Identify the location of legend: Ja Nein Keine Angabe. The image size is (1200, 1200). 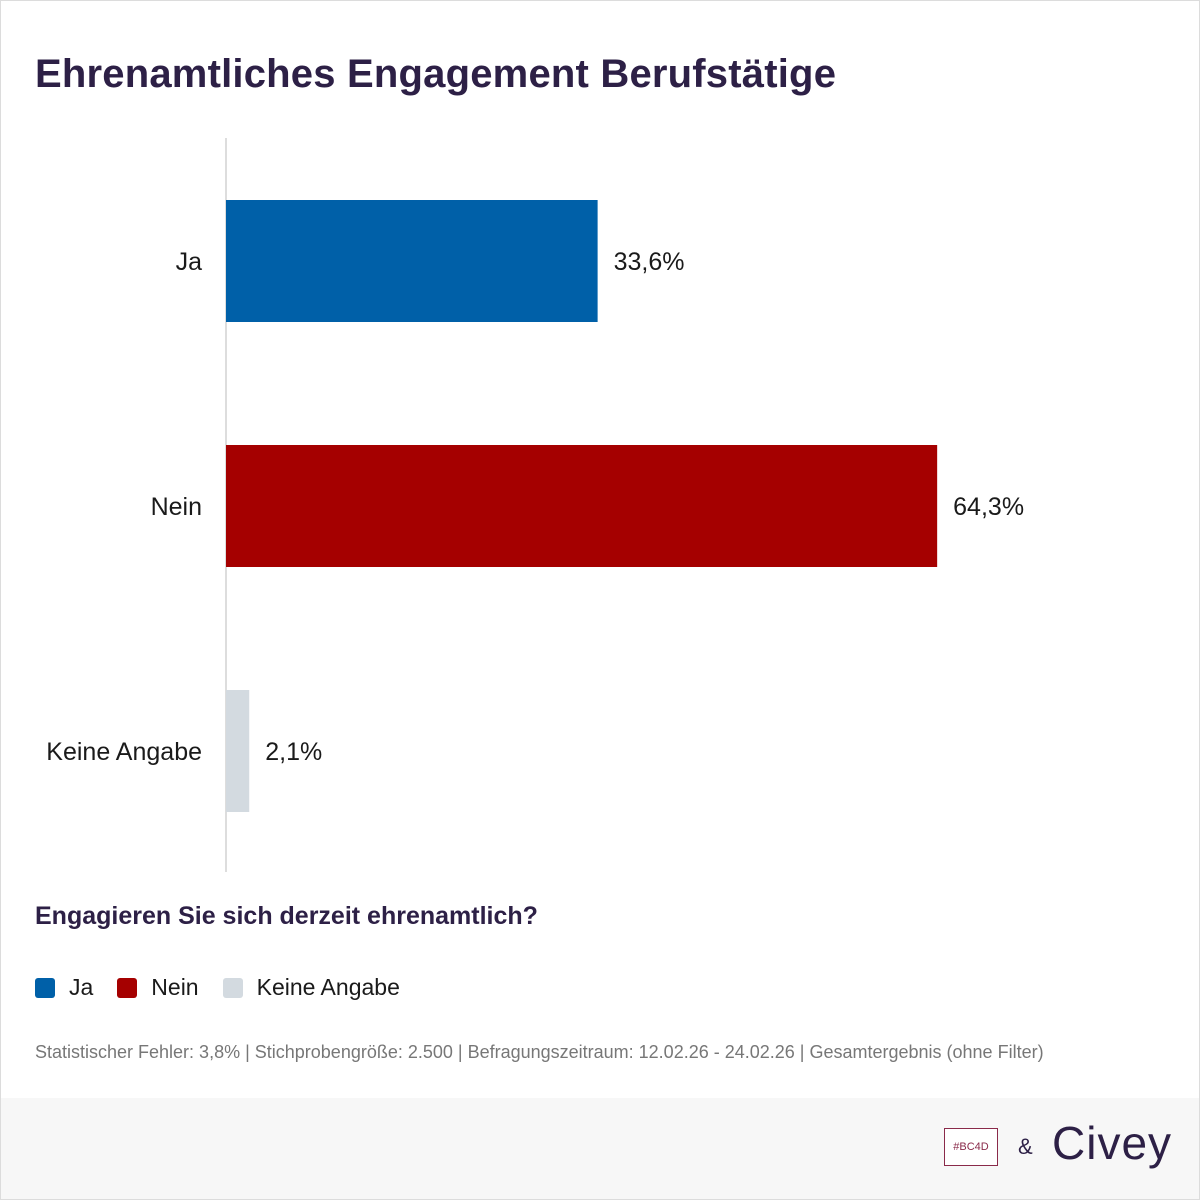
(229, 987).